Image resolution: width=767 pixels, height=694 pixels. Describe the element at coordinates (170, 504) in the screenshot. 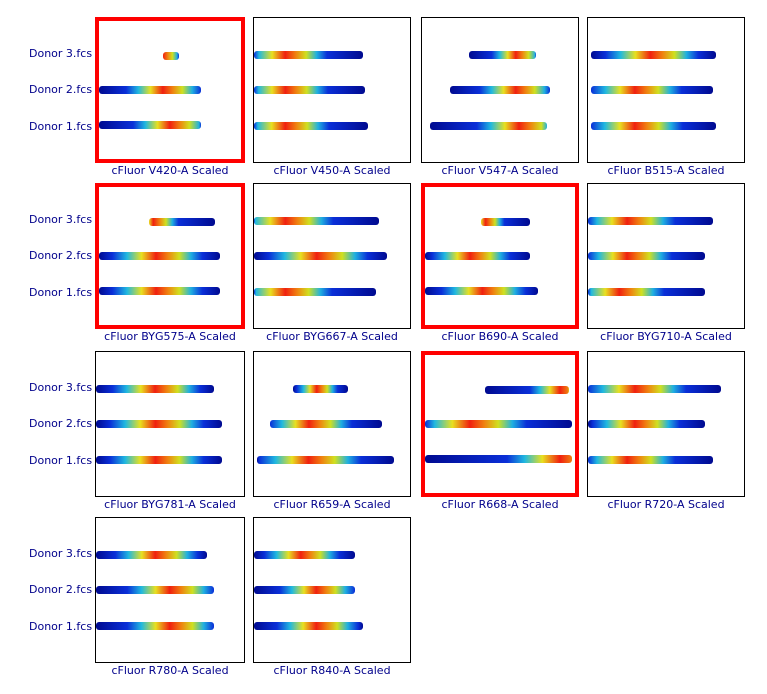

I see `panel-title: cFluor BYG781-A Scaled` at that location.